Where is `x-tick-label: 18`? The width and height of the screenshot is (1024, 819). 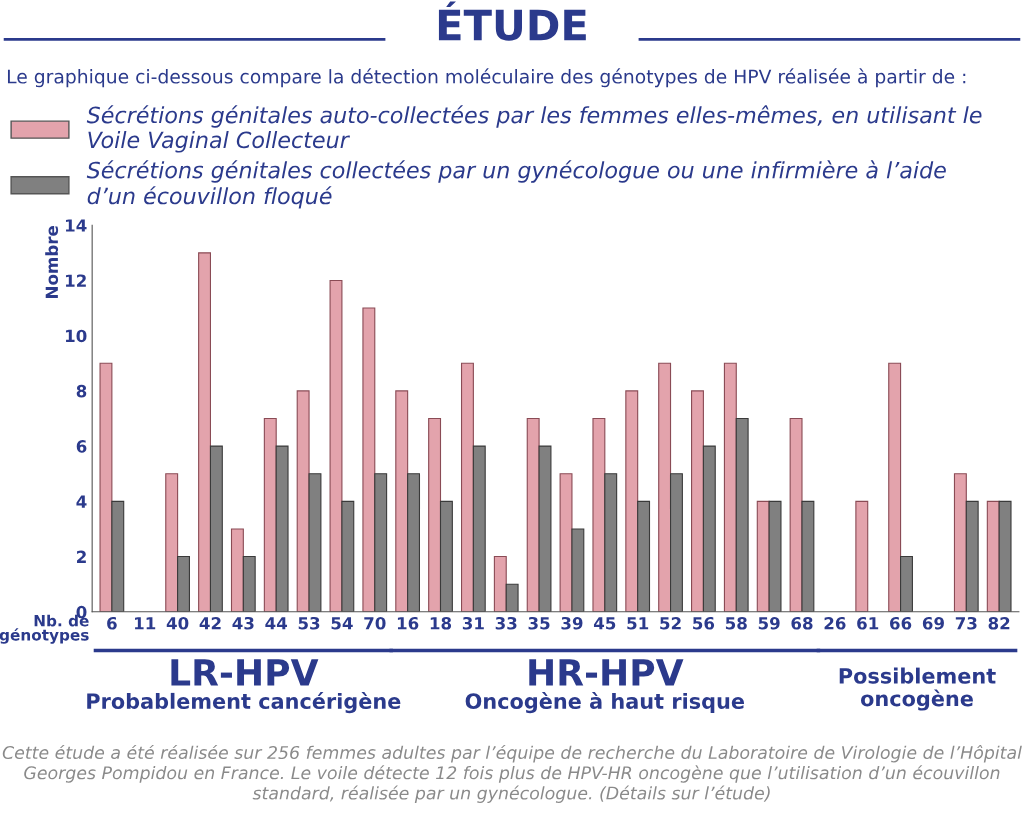 x-tick-label: 18 is located at coordinates (441, 623).